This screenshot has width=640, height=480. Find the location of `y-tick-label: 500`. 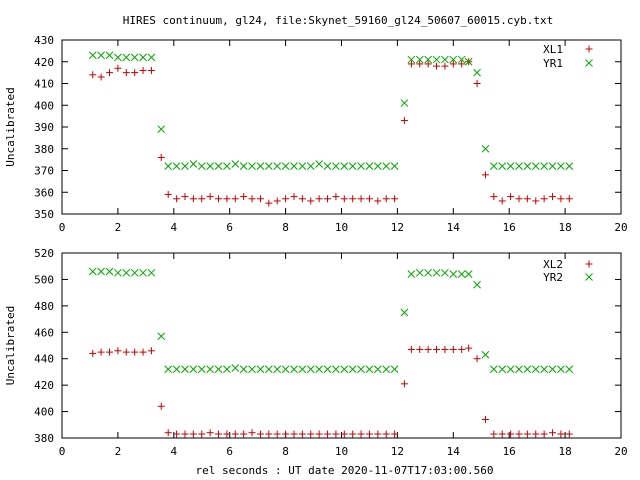

y-tick-label: 500 is located at coordinates (44, 279).